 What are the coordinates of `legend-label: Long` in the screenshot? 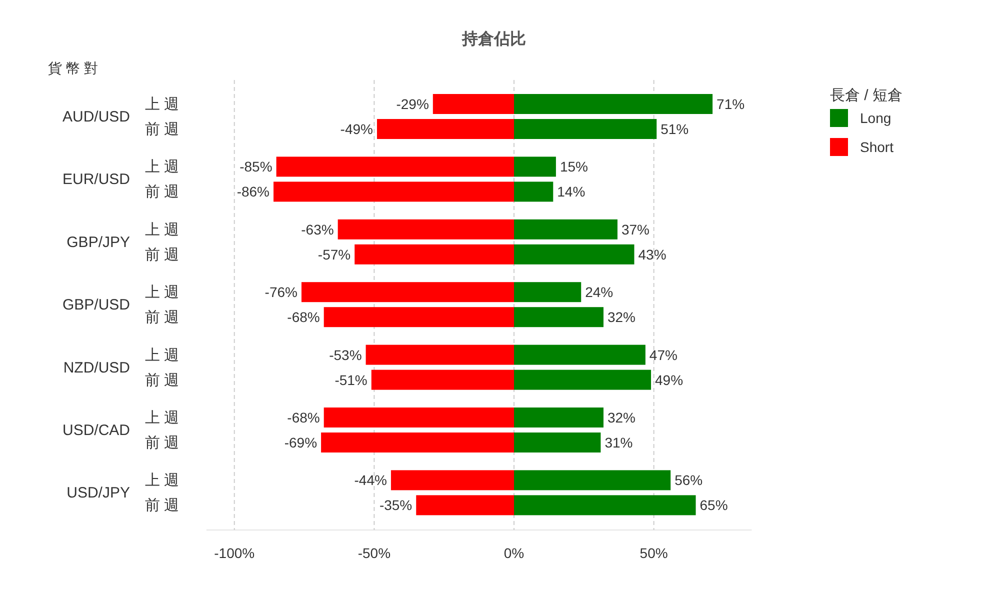 It's located at (876, 118).